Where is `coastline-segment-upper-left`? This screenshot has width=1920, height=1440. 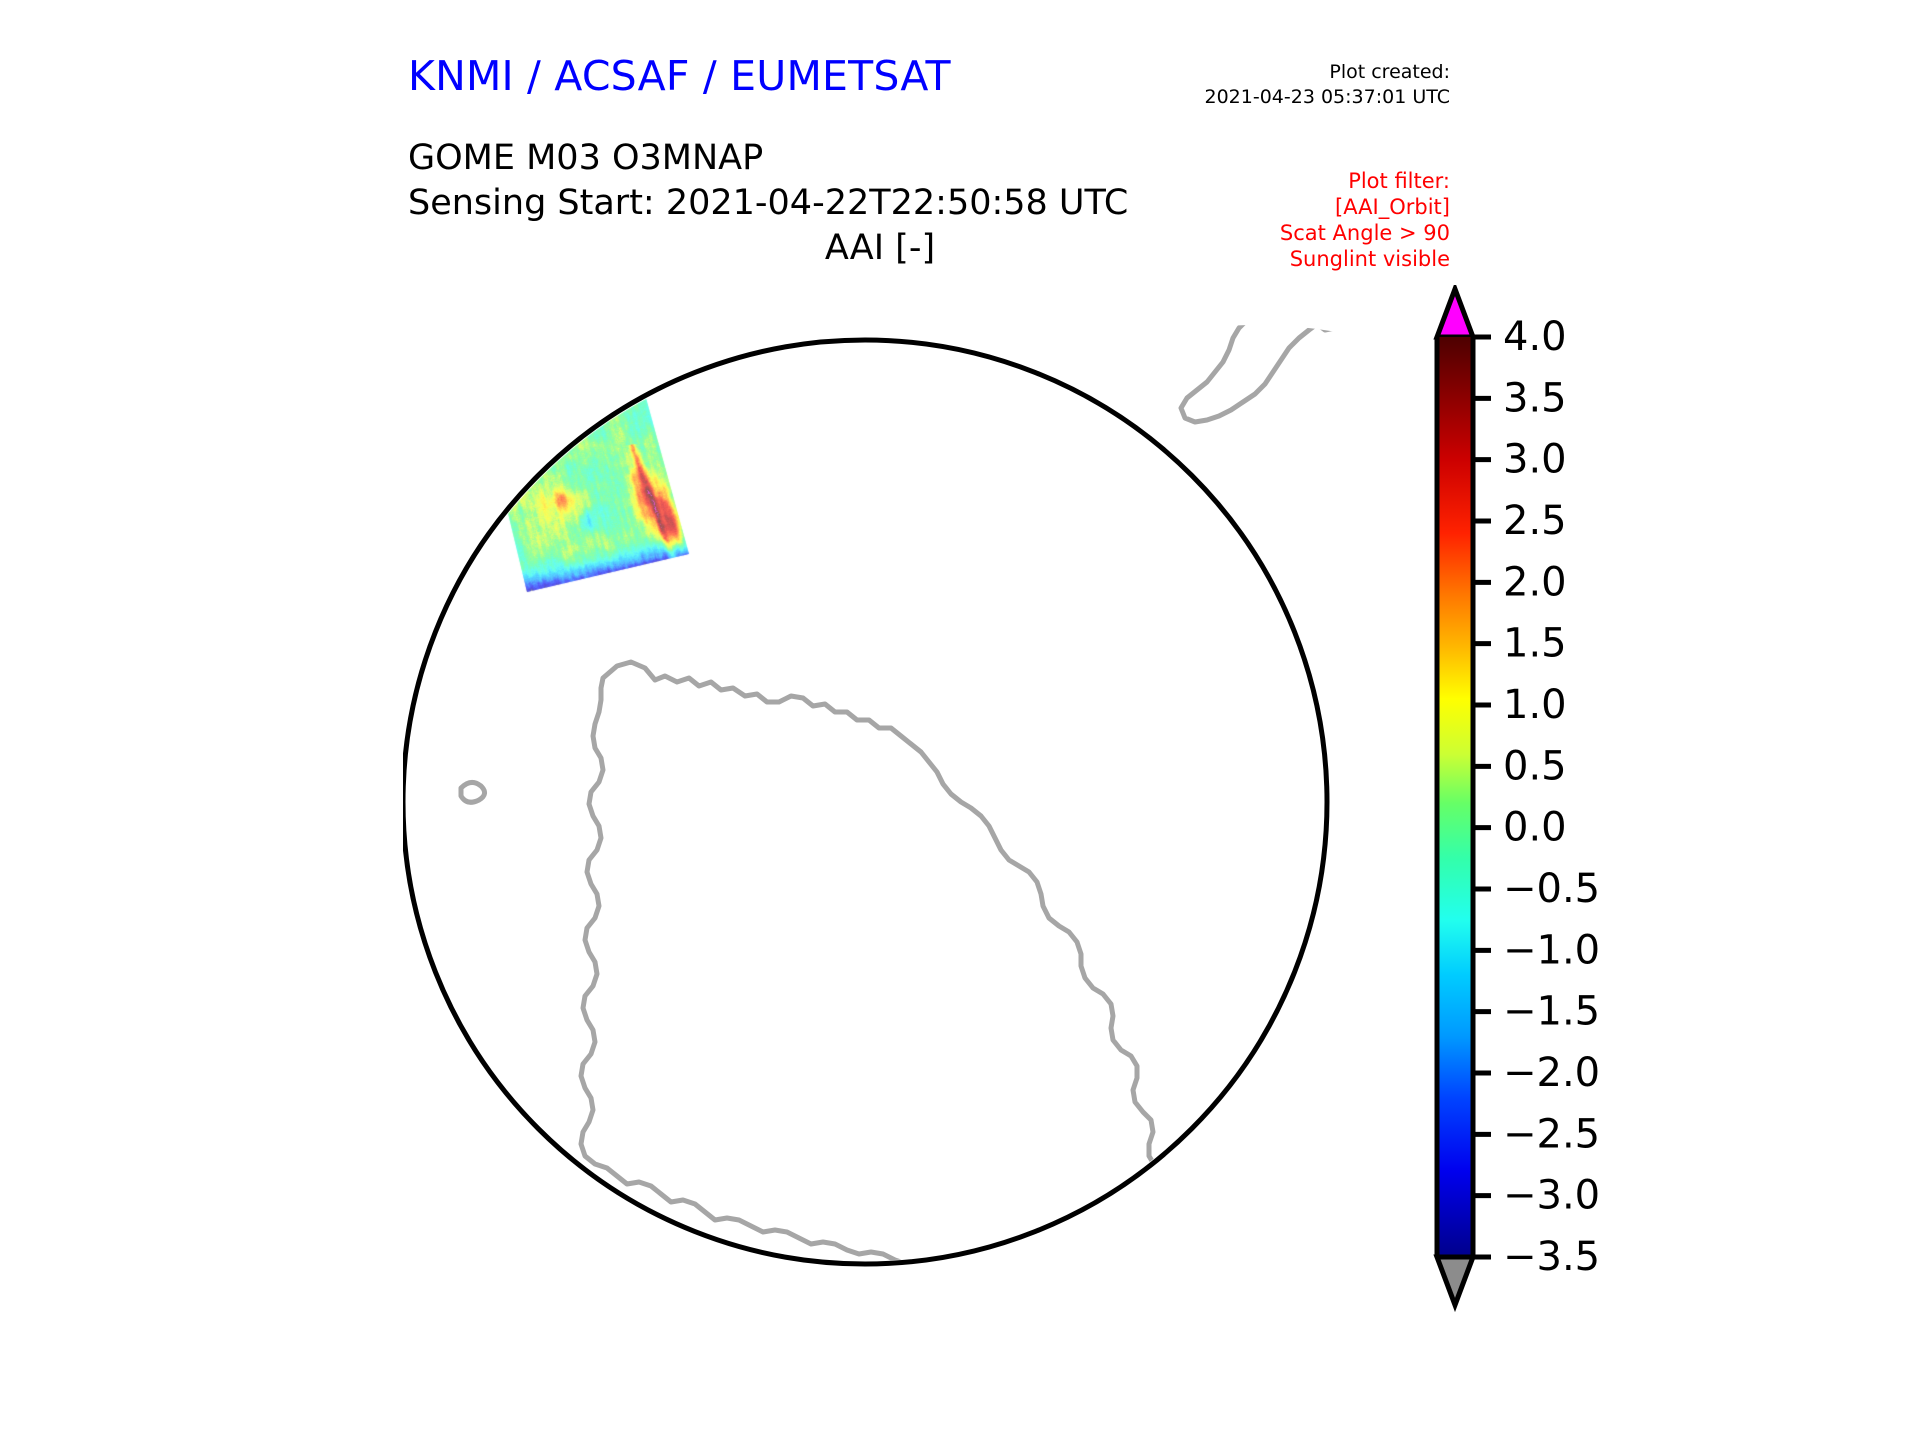
coastline-segment-upper-left is located at coordinates (472, 348).